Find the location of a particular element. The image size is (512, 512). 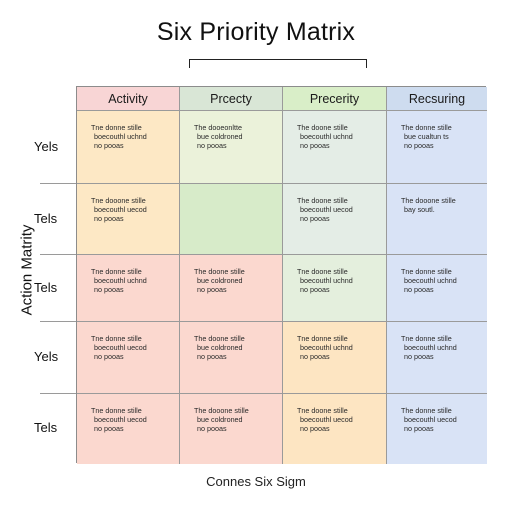

cell-note-bullet-line: The dooeonltte is located at coordinates (235, 127).